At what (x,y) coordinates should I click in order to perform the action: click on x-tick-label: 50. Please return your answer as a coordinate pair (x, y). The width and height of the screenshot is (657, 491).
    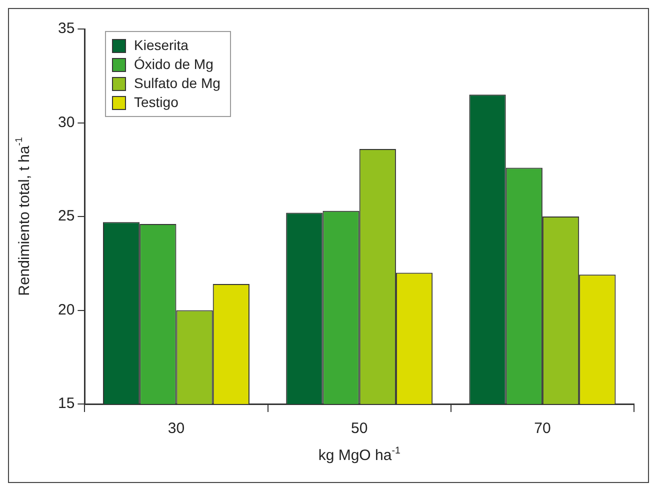
    Looking at the image, I should click on (359, 429).